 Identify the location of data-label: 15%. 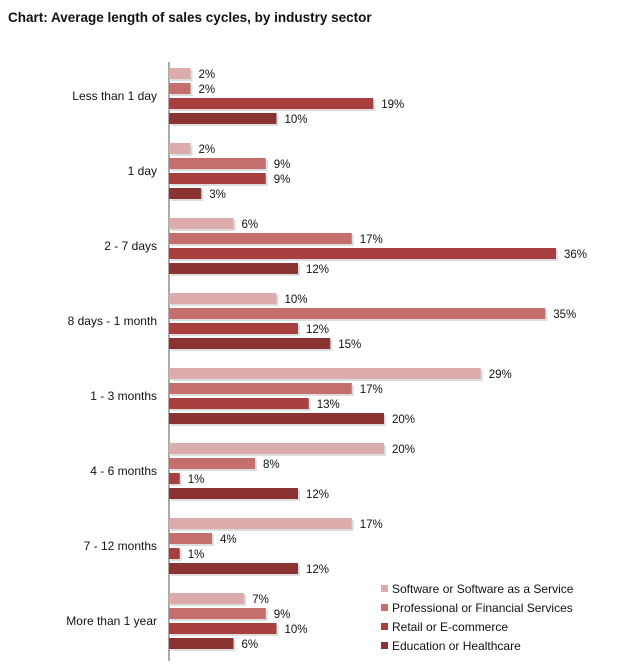
(349, 345).